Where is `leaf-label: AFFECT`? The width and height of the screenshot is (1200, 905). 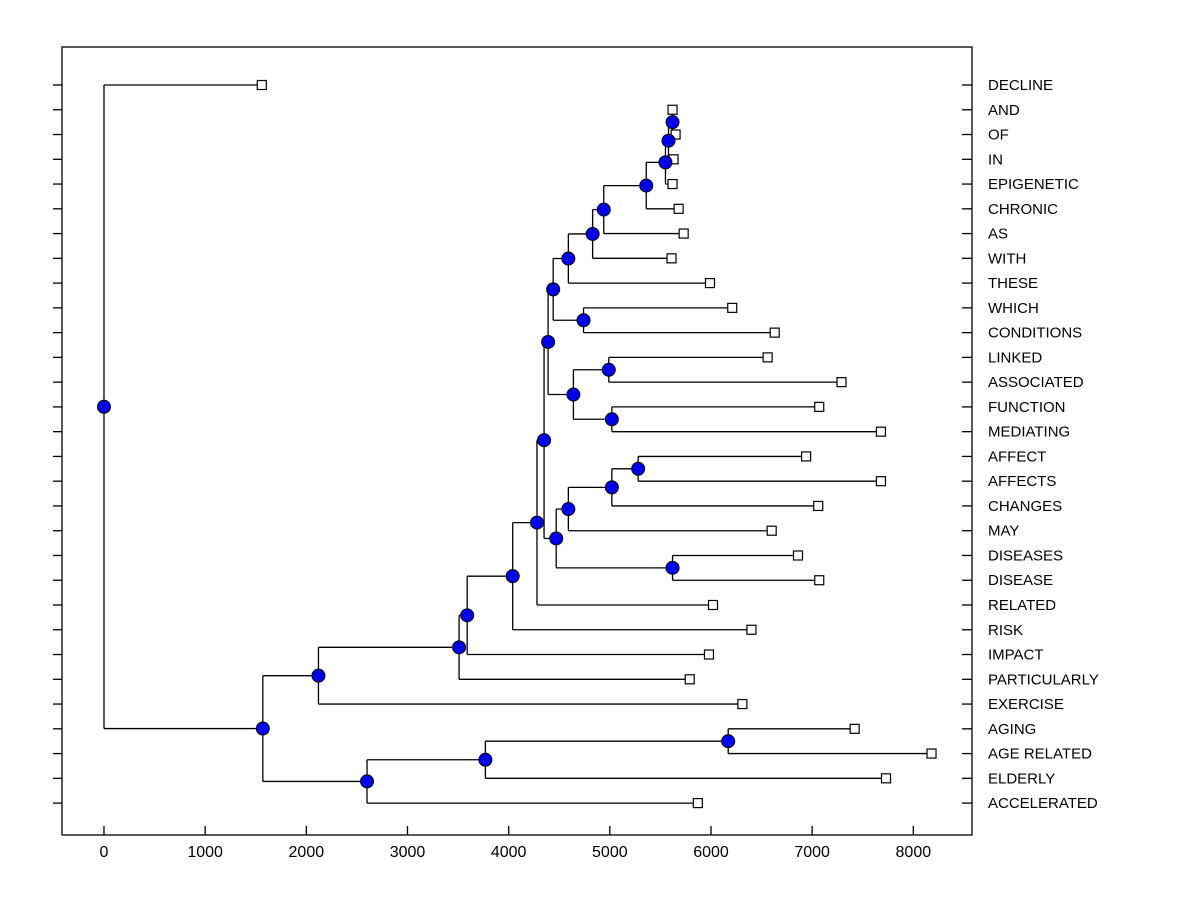
leaf-label: AFFECT is located at coordinates (1017, 456).